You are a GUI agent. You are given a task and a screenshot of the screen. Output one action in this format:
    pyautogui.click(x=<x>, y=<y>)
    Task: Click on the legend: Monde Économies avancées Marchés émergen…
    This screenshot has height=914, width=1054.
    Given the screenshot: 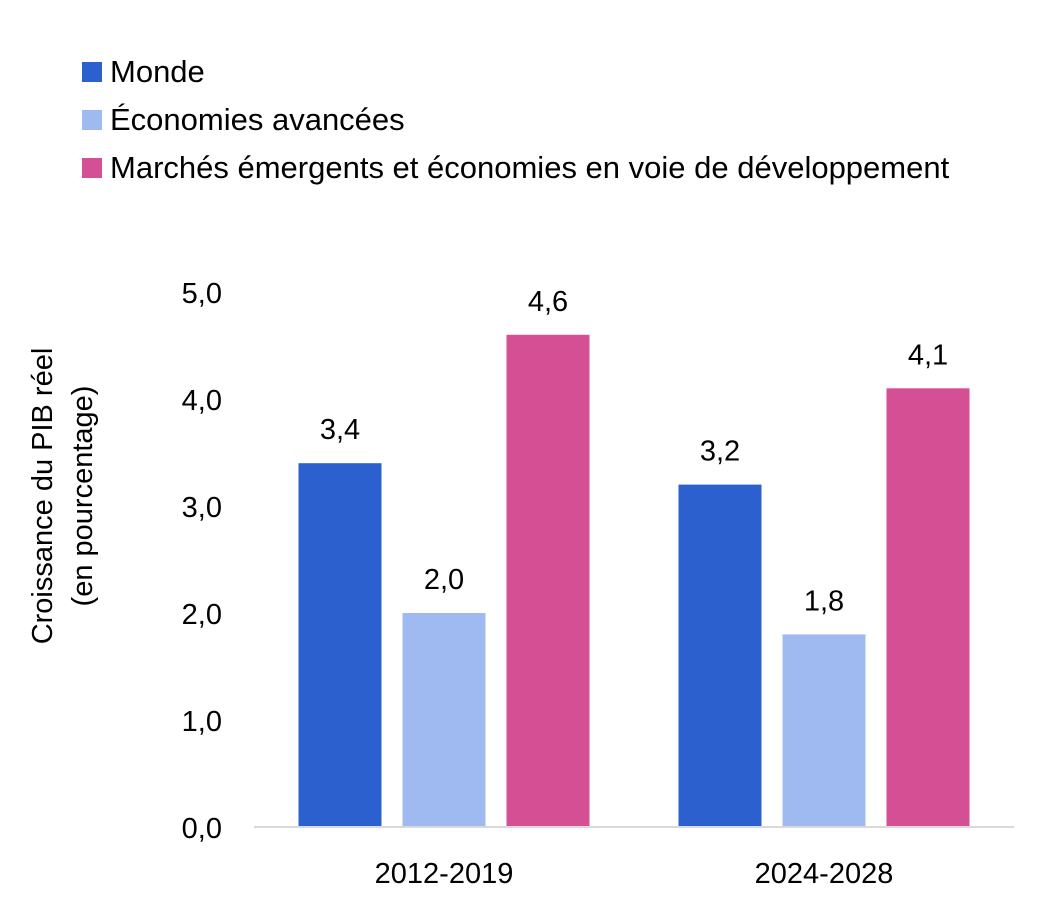 What is the action you would take?
    pyautogui.click(x=515, y=120)
    